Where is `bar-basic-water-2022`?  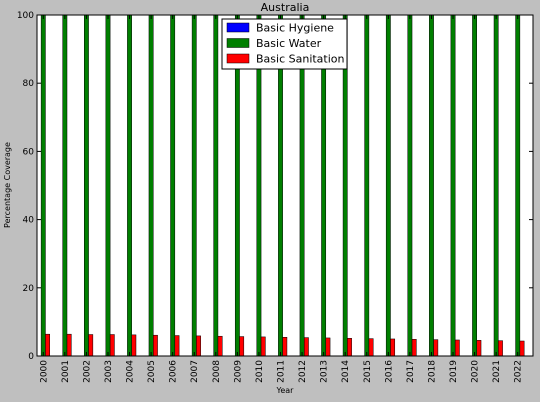 bar-basic-water-2022 is located at coordinates (518, 185).